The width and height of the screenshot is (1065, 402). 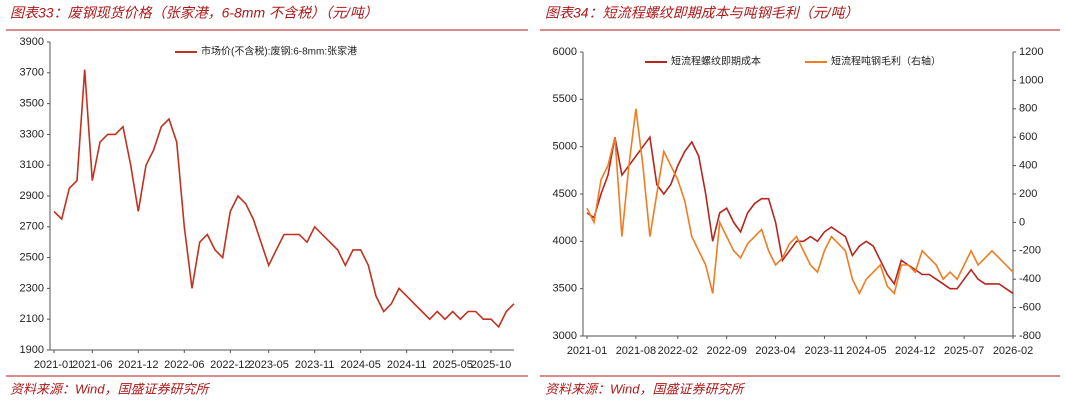 What do you see at coordinates (678, 351) in the screenshot?
I see `x-tick-label: 2022-02` at bounding box center [678, 351].